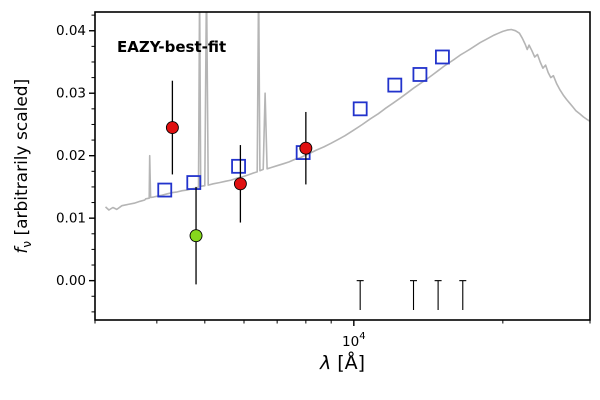 The width and height of the screenshot is (600, 400). Describe the element at coordinates (325, 363) in the screenshot. I see `x-axis-label-lambda: λ` at that location.